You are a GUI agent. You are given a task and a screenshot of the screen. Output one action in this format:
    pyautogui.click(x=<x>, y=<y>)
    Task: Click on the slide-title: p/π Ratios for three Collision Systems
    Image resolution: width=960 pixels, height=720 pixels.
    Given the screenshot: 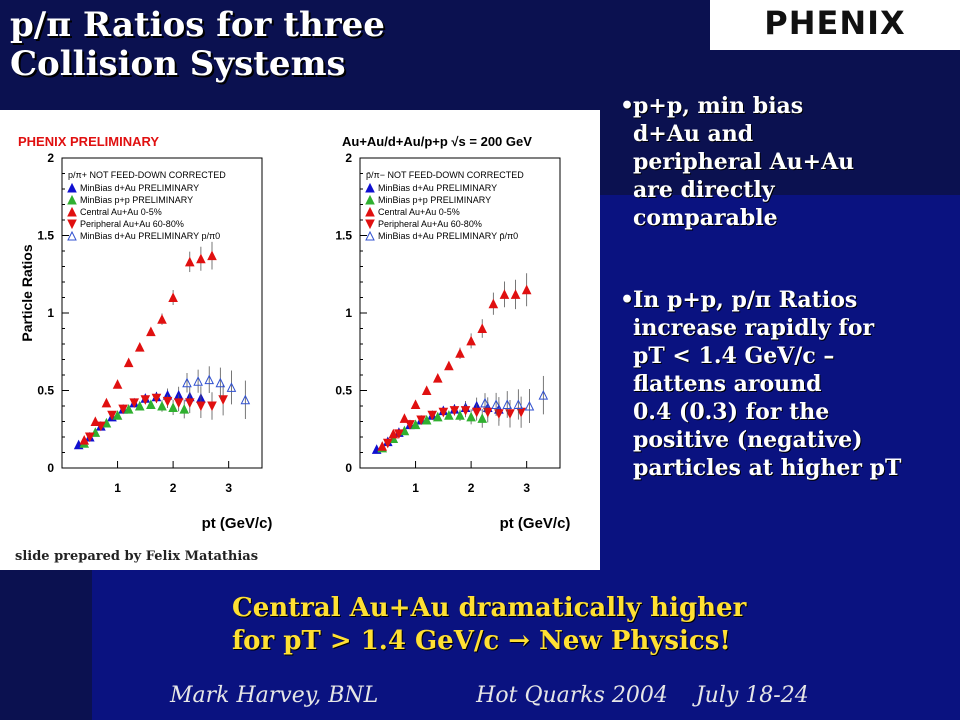 What is the action you would take?
    pyautogui.click(x=197, y=45)
    